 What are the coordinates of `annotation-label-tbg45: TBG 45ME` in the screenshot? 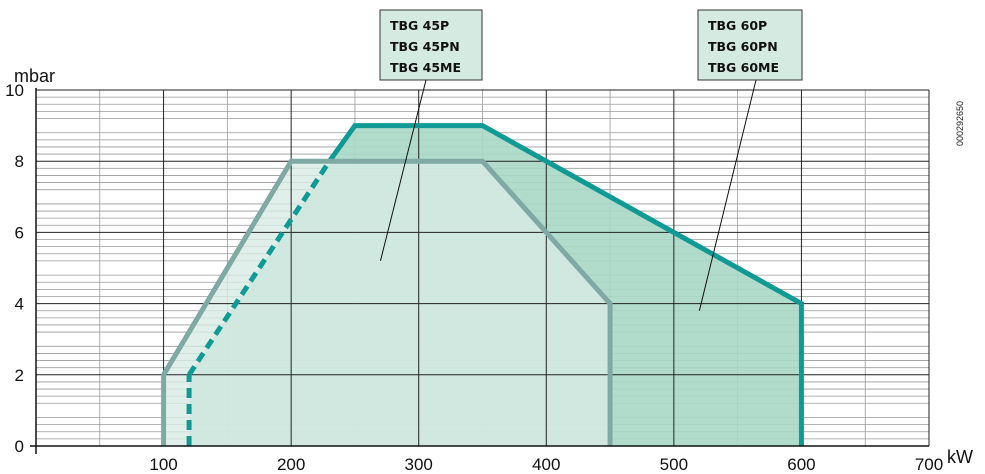 It's located at (425, 67).